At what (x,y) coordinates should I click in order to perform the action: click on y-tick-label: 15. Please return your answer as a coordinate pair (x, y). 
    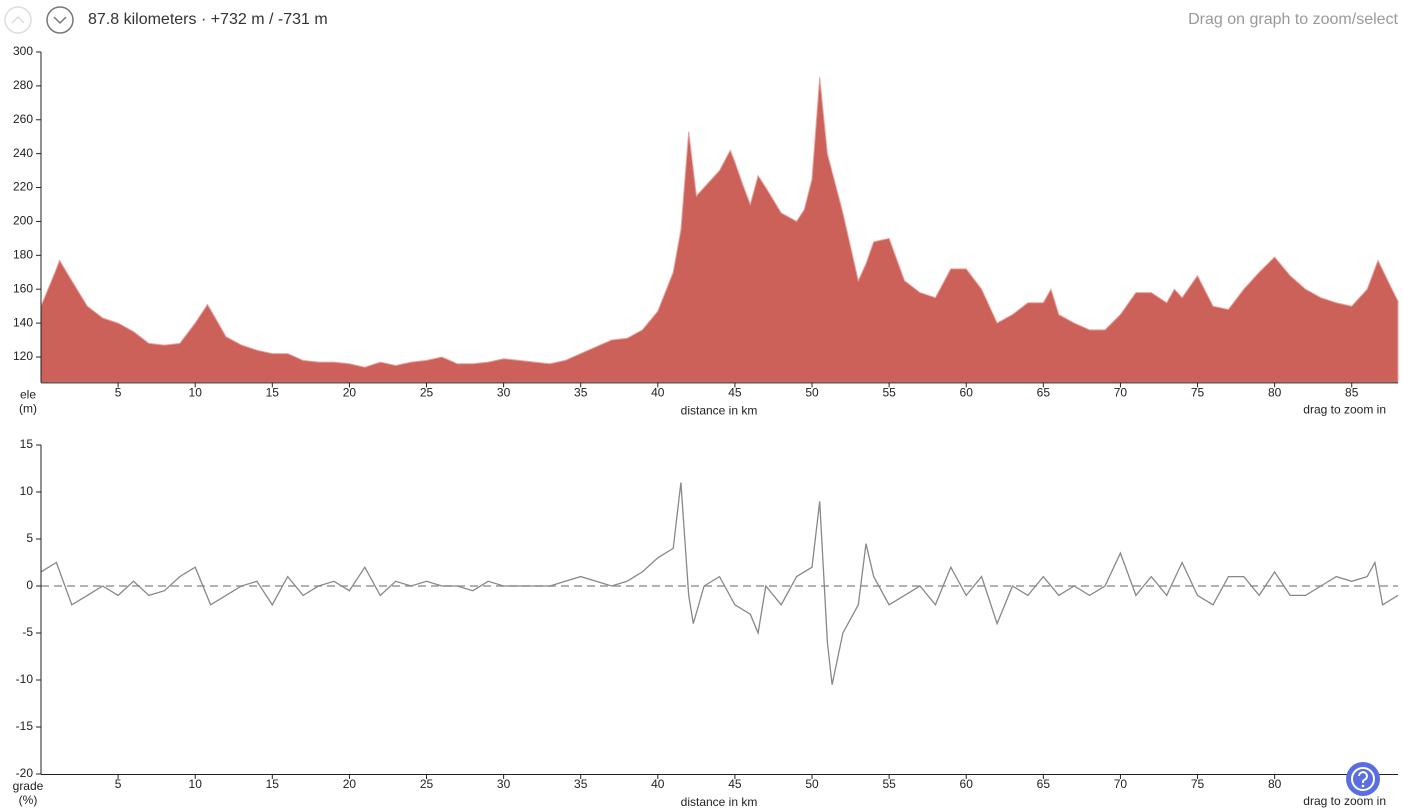
    Looking at the image, I should click on (27, 444).